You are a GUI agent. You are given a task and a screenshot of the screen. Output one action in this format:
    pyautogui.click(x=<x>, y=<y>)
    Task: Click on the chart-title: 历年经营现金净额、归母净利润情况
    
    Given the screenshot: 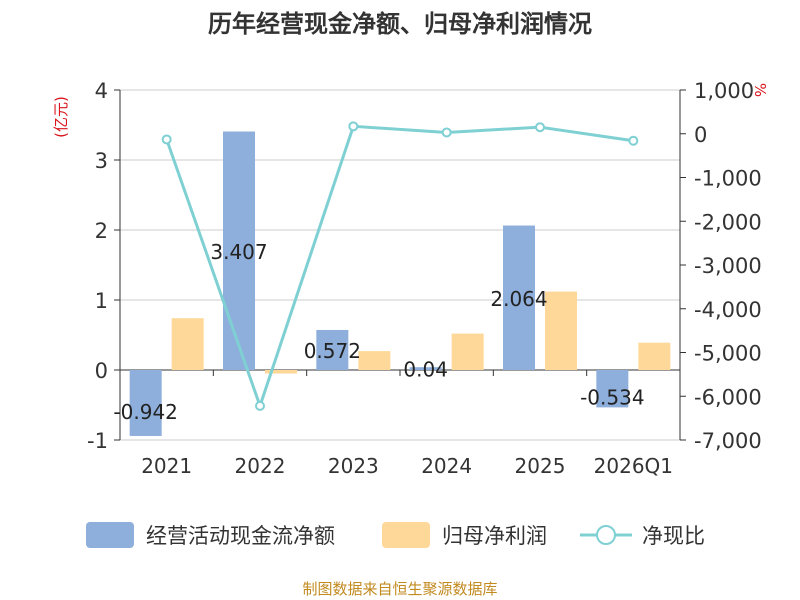 What is the action you would take?
    pyautogui.click(x=400, y=24)
    